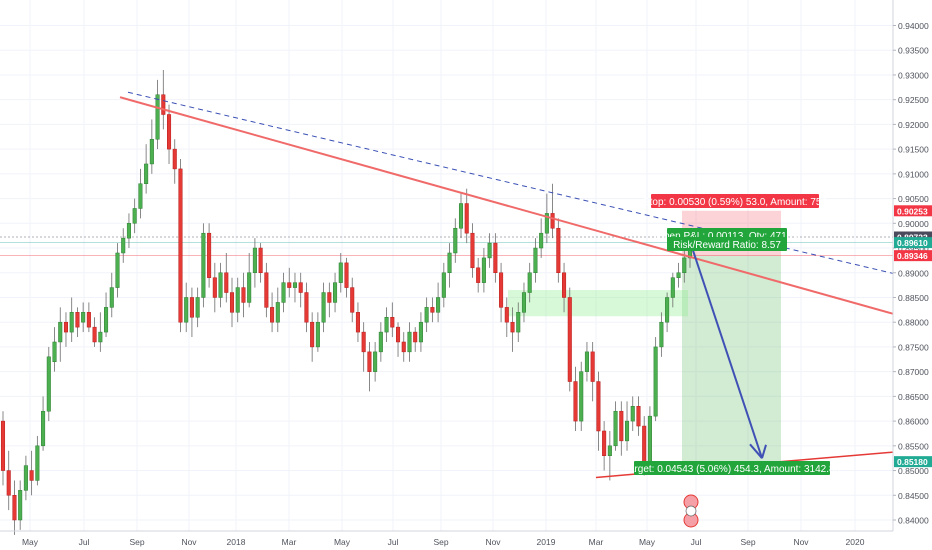  Describe the element at coordinates (236, 542) in the screenshot. I see `time-tick-label: 2018` at that location.